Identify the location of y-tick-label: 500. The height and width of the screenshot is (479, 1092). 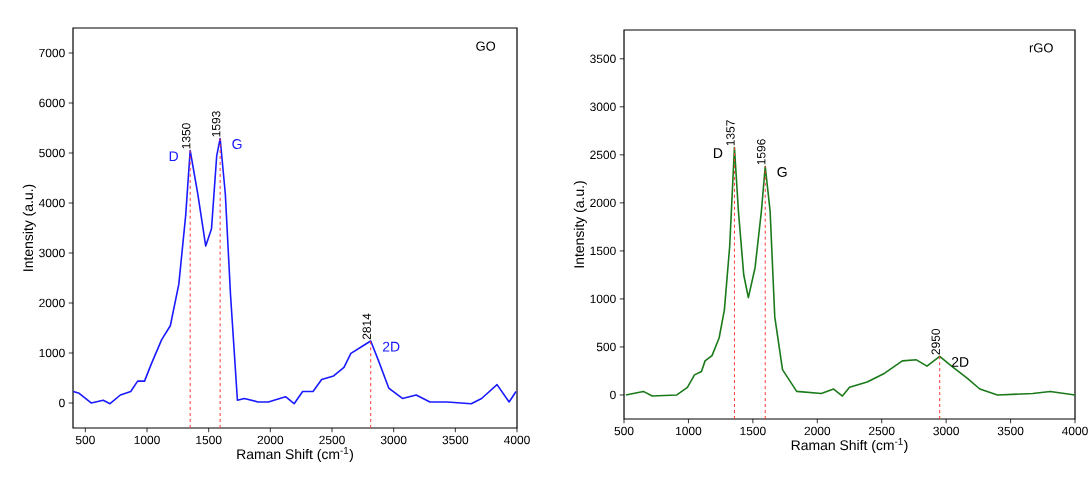
(606, 347).